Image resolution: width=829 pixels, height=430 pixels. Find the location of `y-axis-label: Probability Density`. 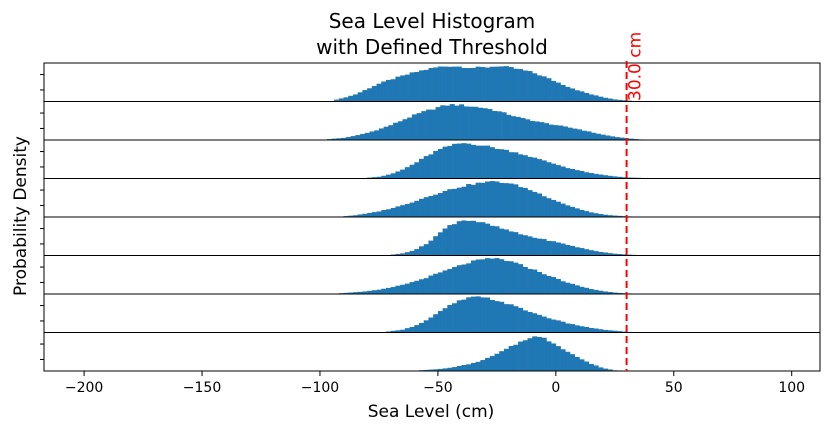

y-axis-label: Probability Density is located at coordinates (21, 216).